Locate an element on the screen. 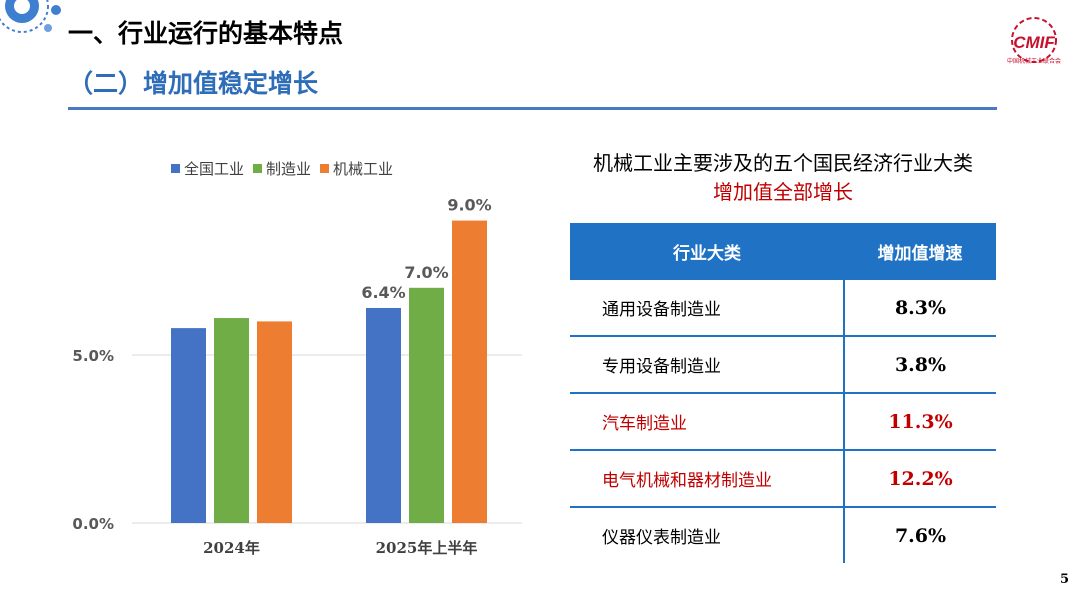  table-row: 仪器仪表制造业 7.6% is located at coordinates (783, 535).